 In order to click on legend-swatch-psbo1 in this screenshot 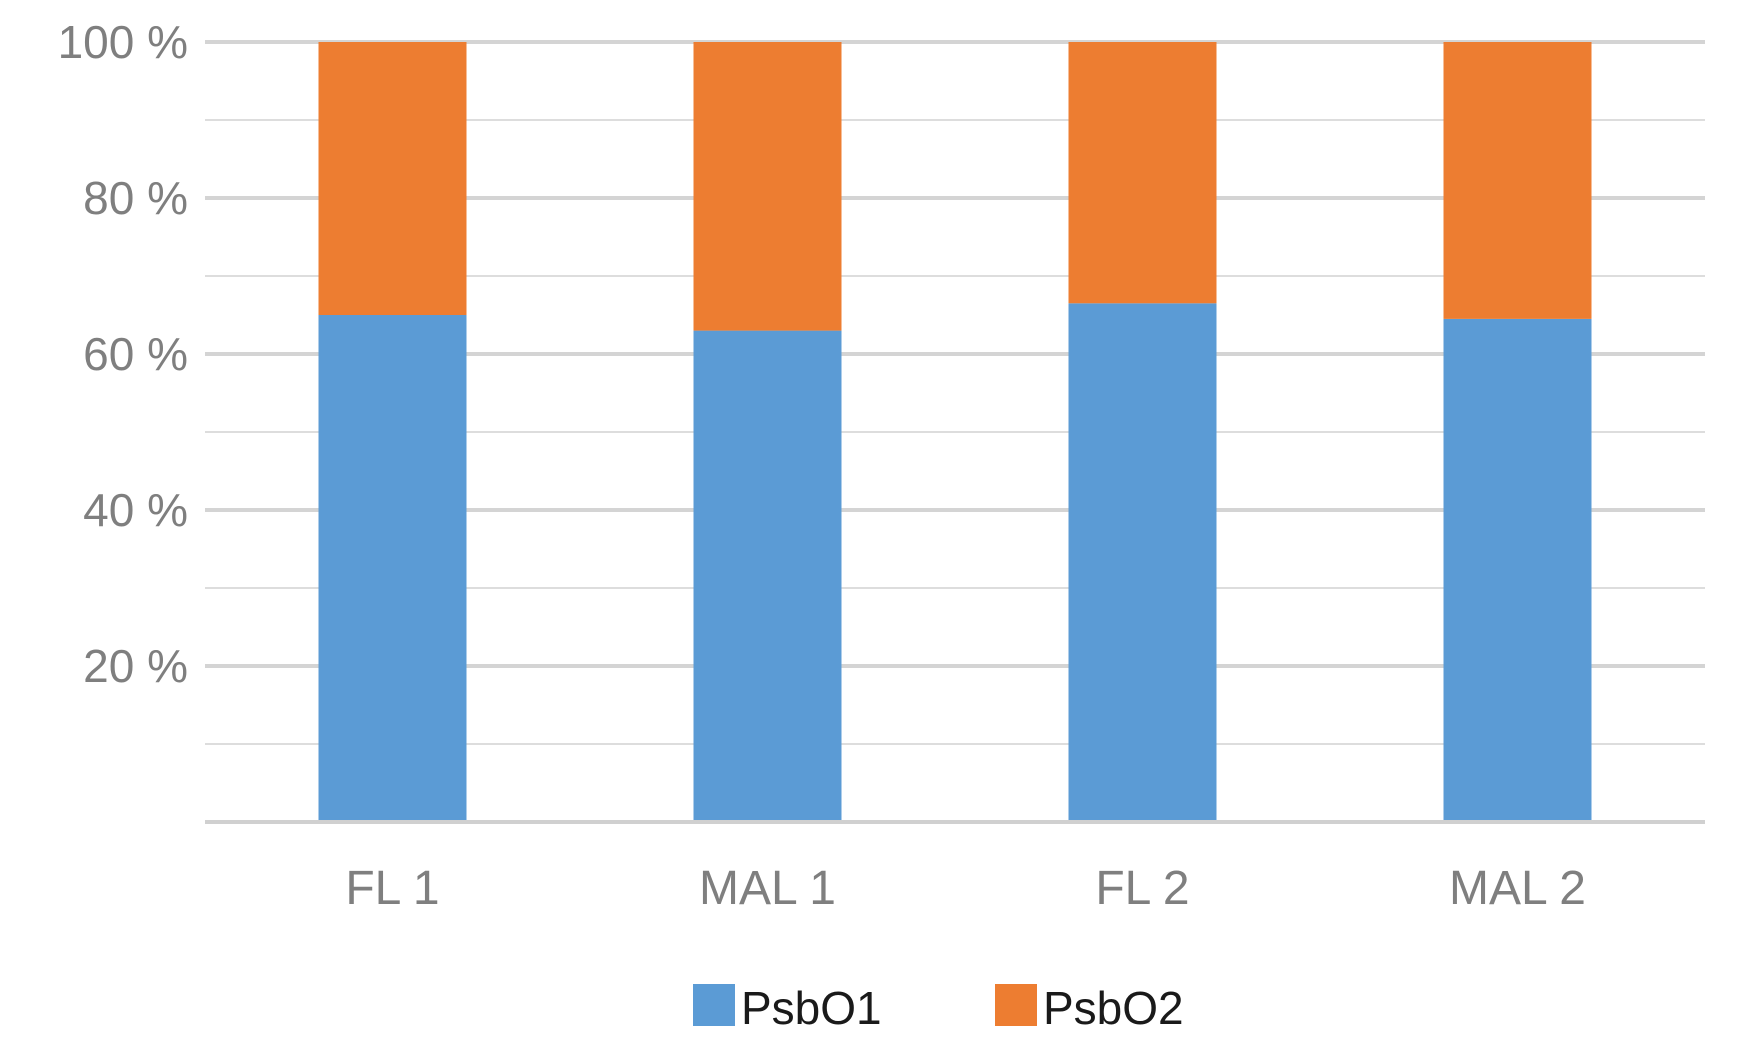, I will do `click(714, 1005)`.